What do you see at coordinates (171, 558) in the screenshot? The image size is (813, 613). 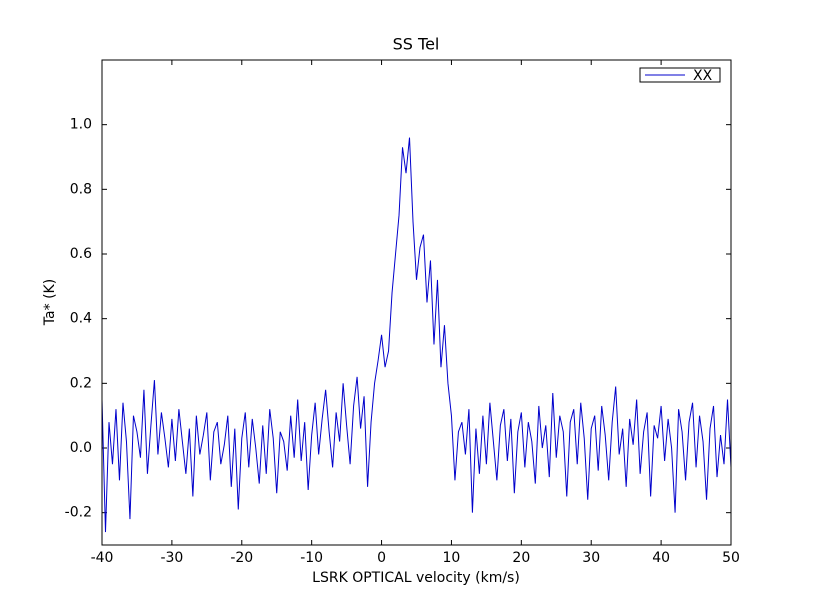 I see `x-tick-label: -30` at bounding box center [171, 558].